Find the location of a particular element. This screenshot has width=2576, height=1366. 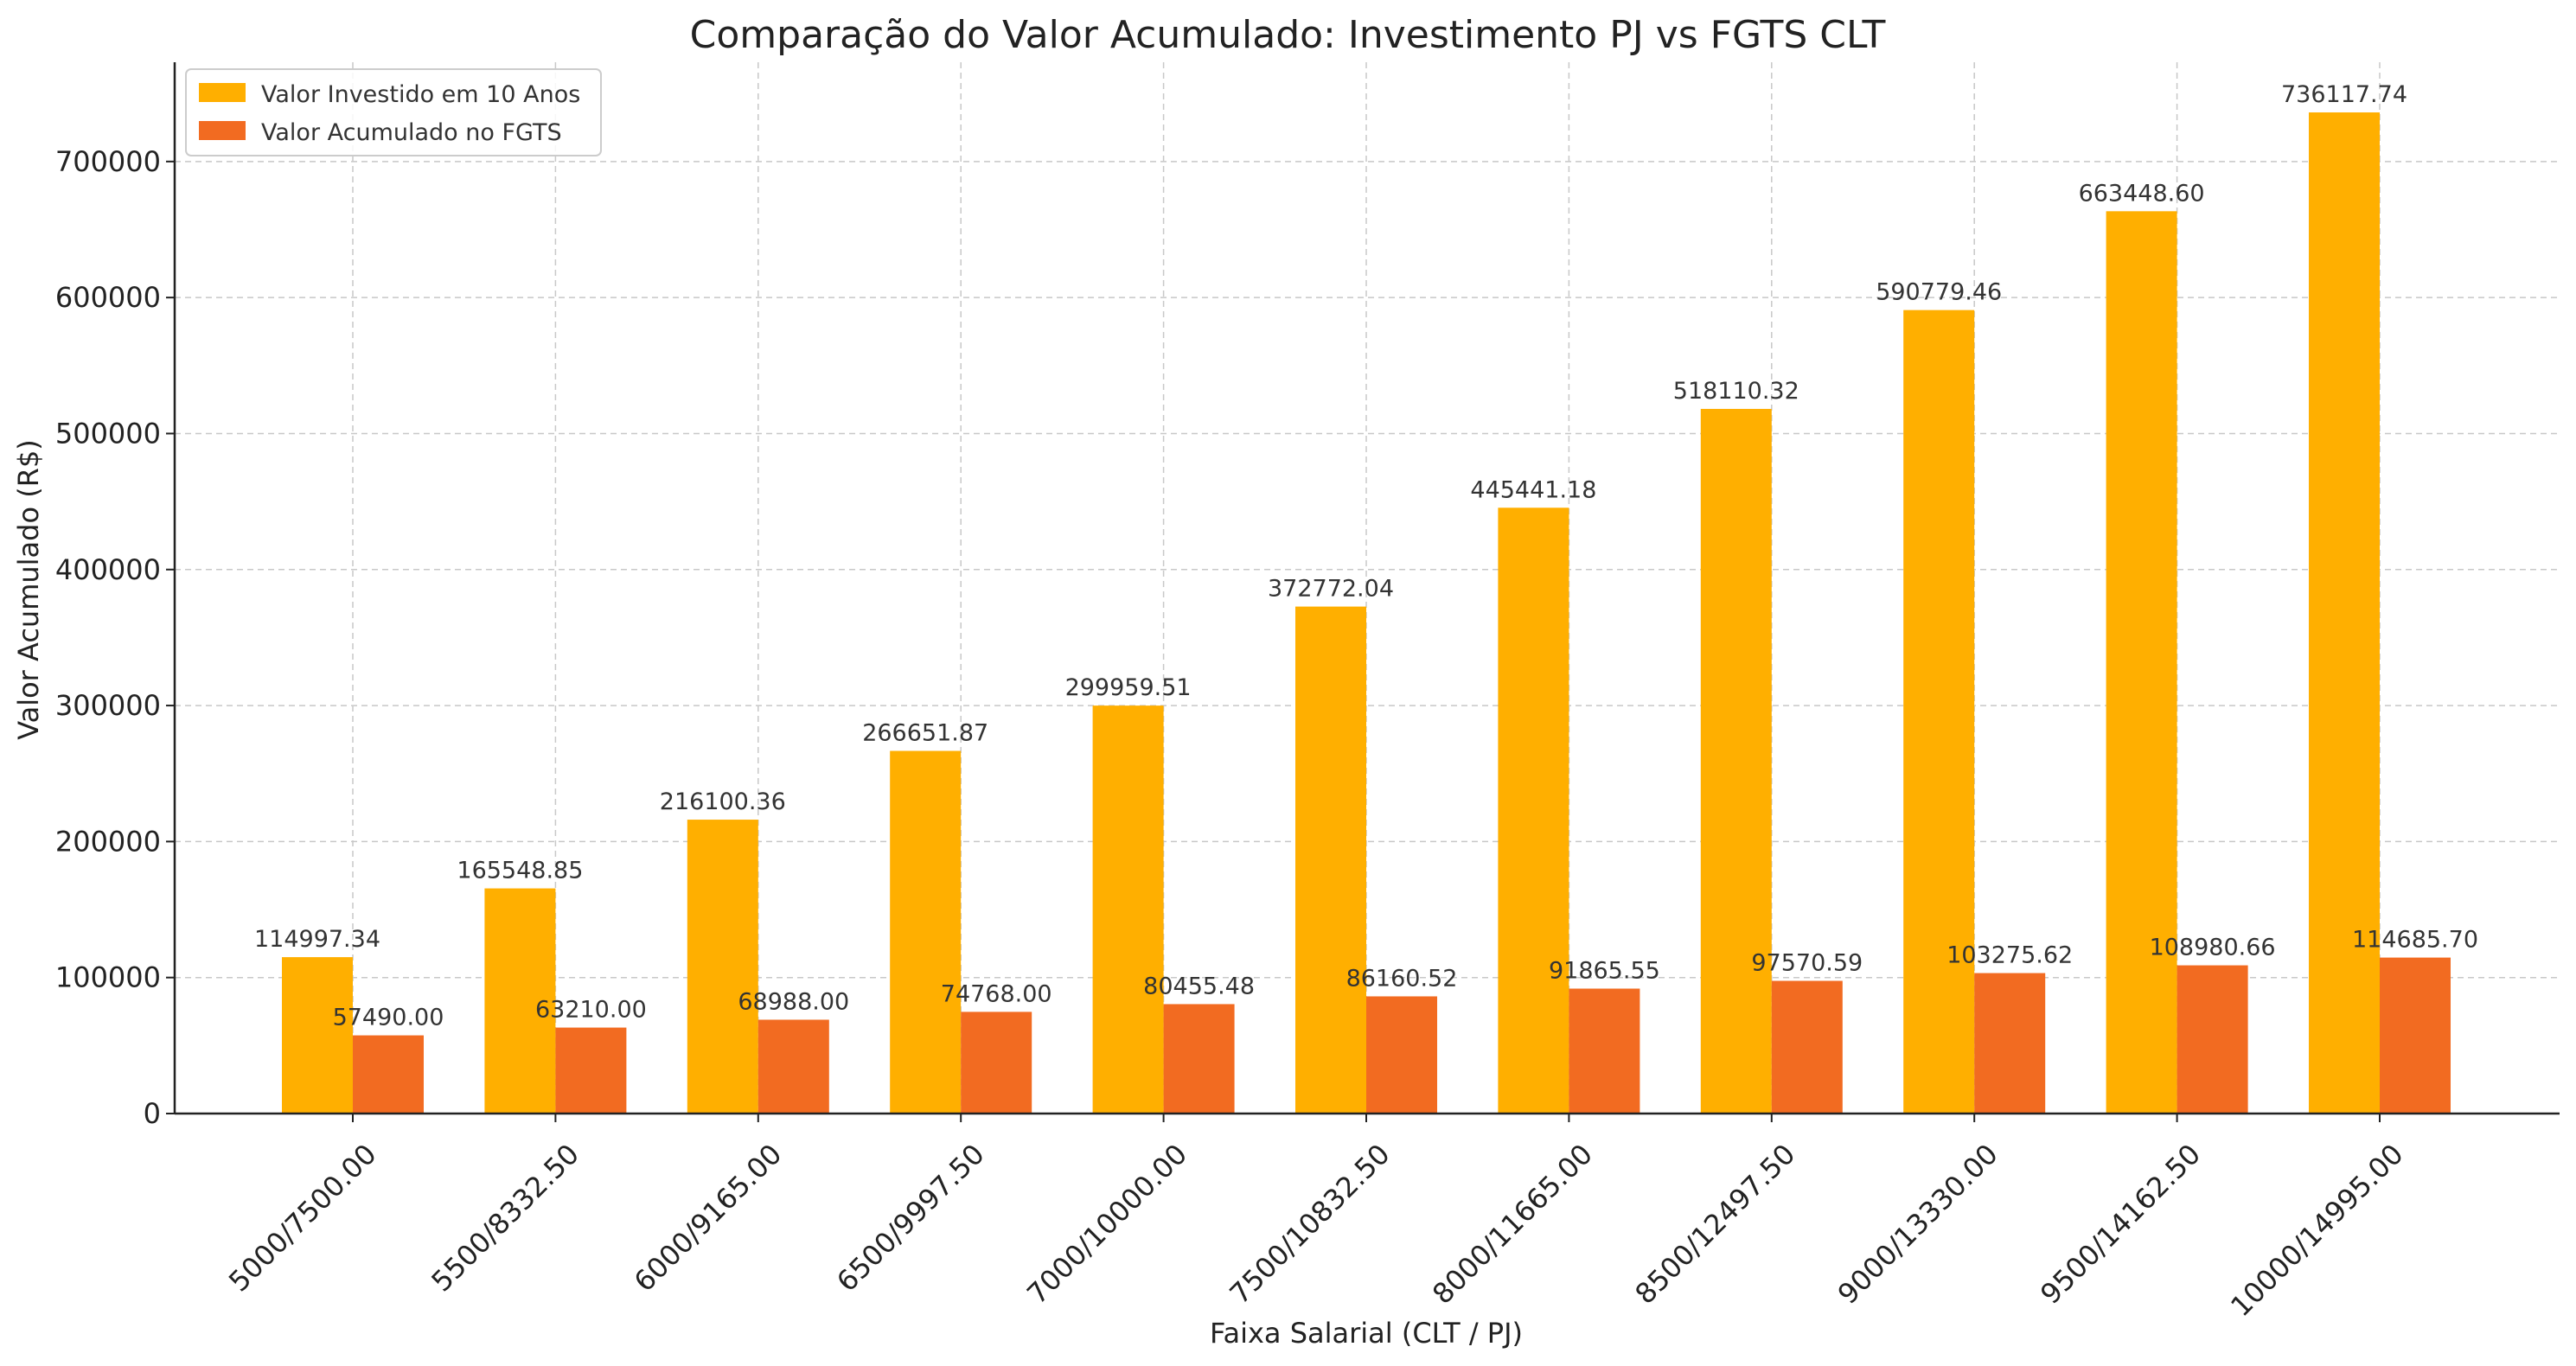

data-label-invested: 445441.18 is located at coordinates (1533, 489).